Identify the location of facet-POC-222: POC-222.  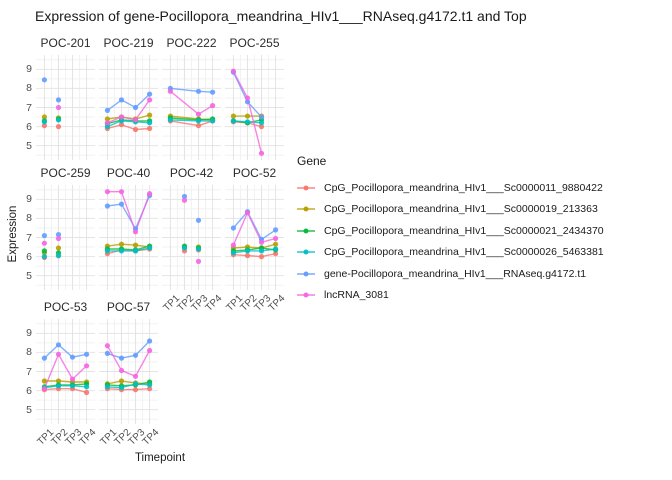
(191, 97).